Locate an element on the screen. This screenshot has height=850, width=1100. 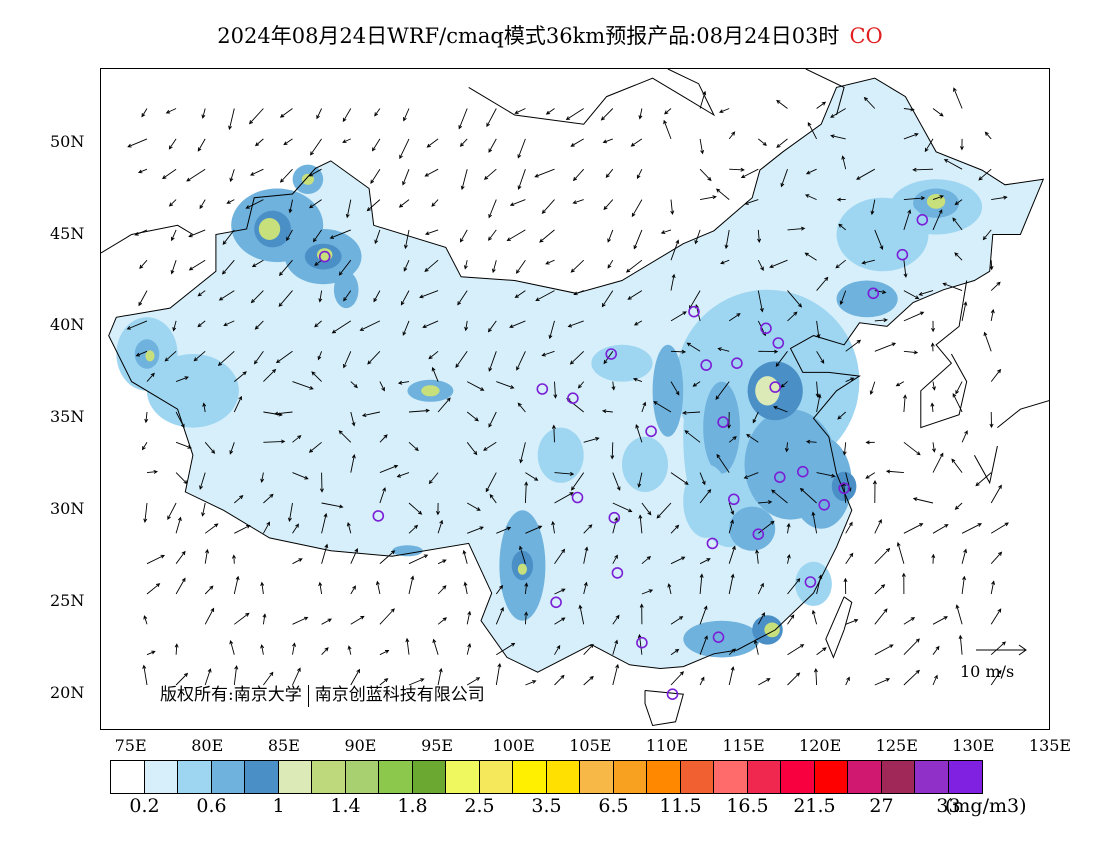
colorbar-unit: (mg/m3) is located at coordinates (986, 806).